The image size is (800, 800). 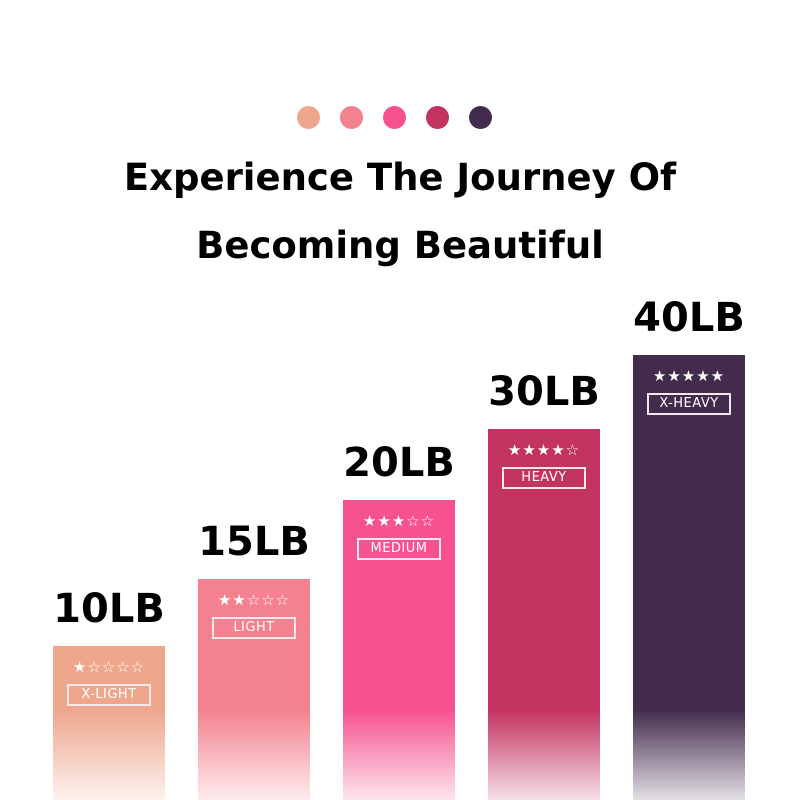 I want to click on value-label: 10LB, so click(x=109, y=609).